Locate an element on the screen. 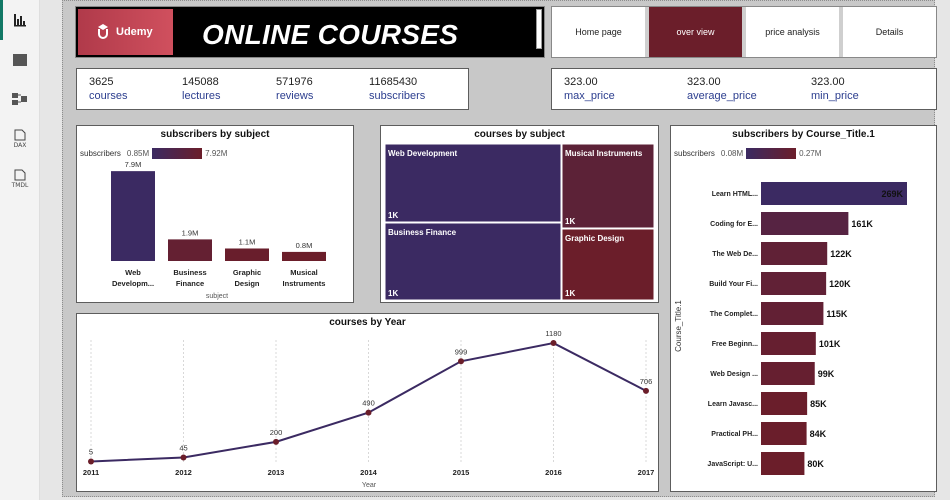 The image size is (950, 500). kpi-min-price: 323.00 min_price is located at coordinates (871, 89).